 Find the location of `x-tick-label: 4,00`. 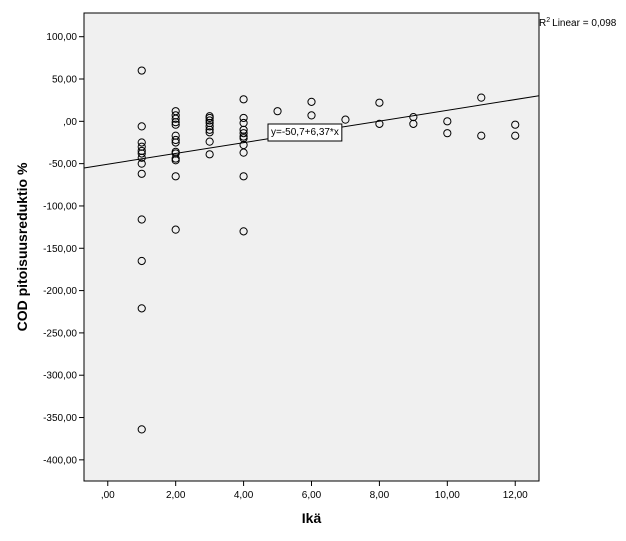

x-tick-label: 4,00 is located at coordinates (244, 495).